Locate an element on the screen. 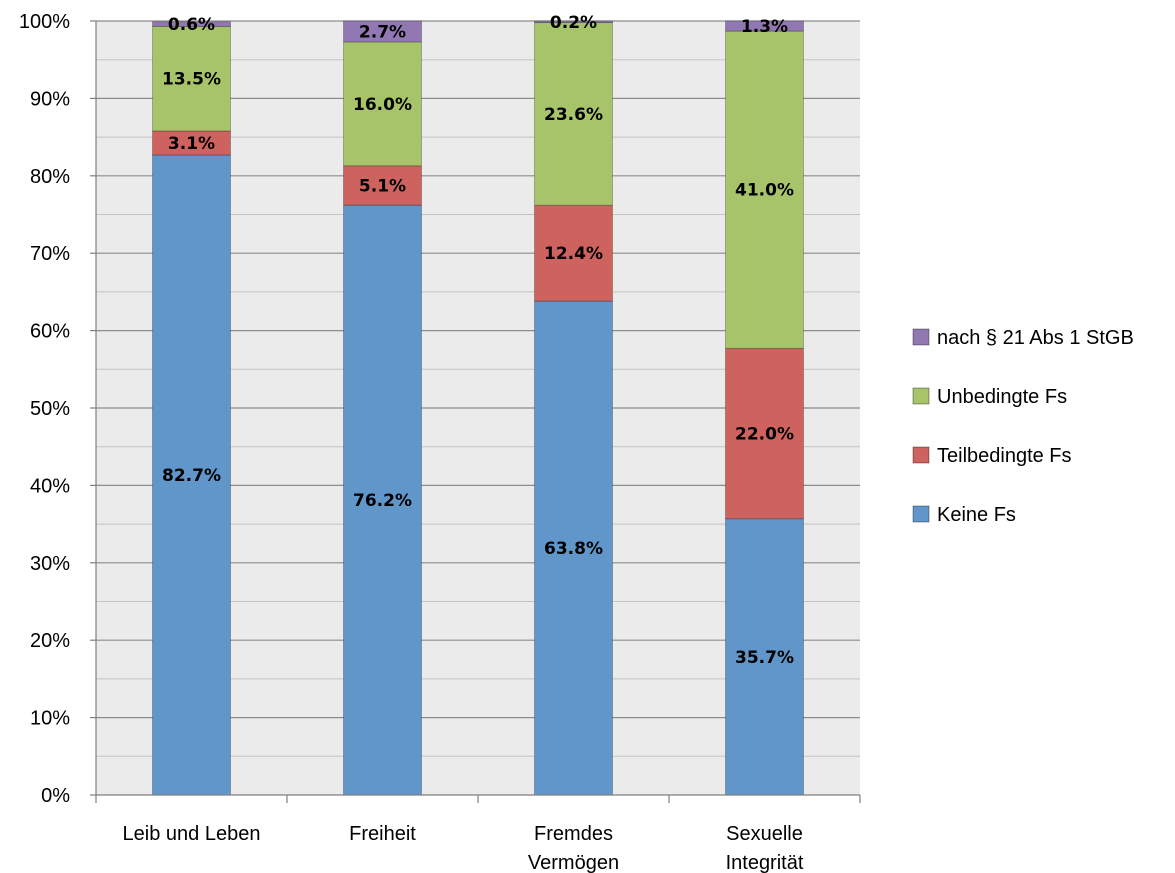  data-label: 76.2% is located at coordinates (382, 501).